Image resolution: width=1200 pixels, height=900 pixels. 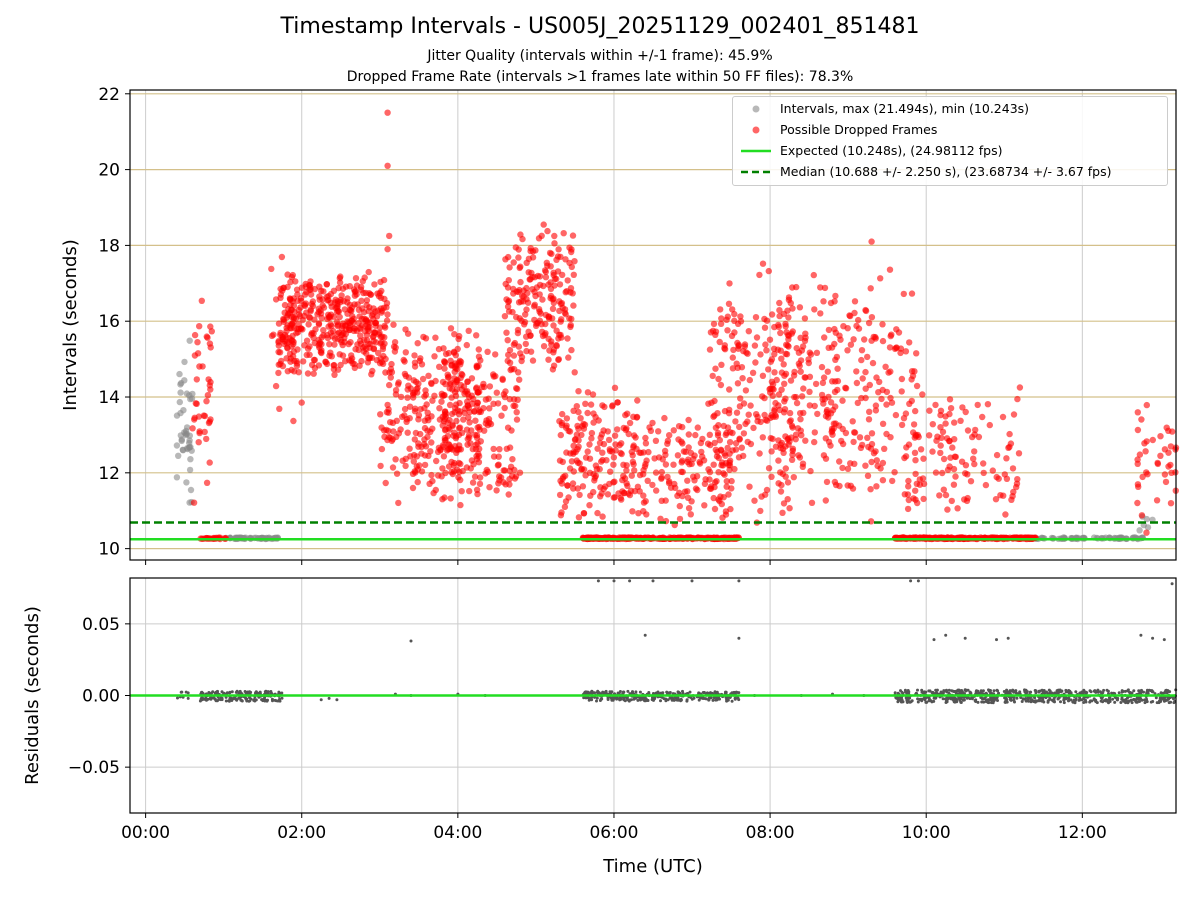 What do you see at coordinates (652, 866) in the screenshot?
I see `bottom-xlabel: Time (UTC)` at bounding box center [652, 866].